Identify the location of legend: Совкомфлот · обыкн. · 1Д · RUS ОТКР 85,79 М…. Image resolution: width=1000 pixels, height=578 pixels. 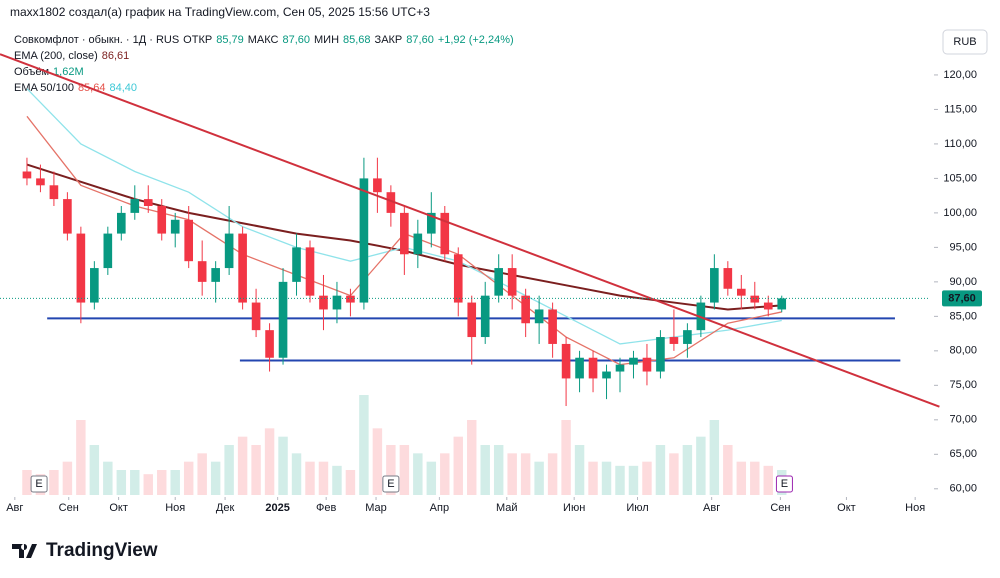
(264, 64).